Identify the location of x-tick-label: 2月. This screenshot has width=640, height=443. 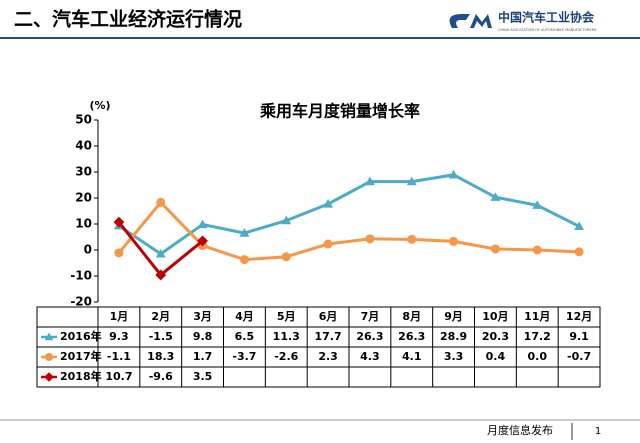
(160, 316).